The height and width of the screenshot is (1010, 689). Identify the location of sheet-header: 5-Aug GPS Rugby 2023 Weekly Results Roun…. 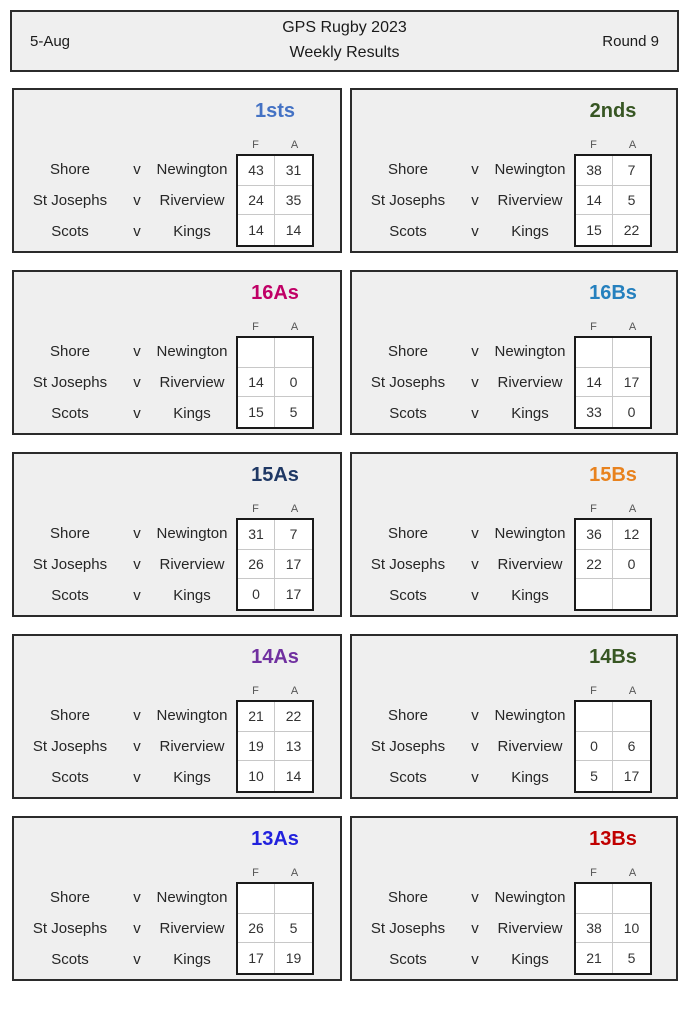
(344, 41).